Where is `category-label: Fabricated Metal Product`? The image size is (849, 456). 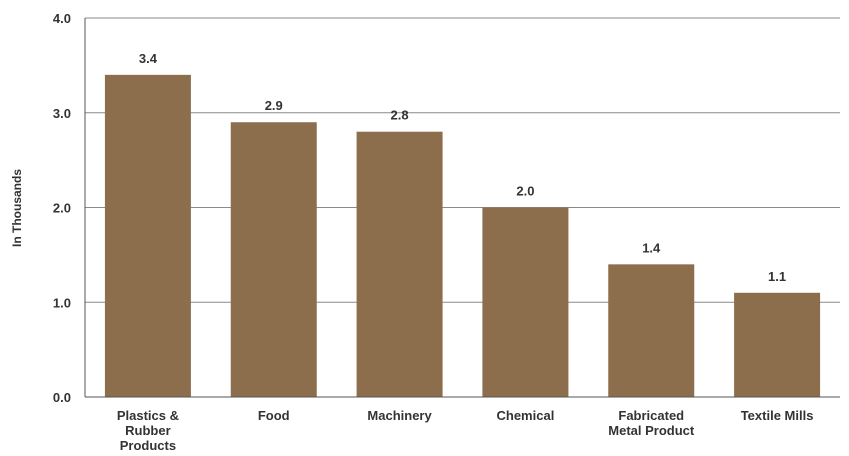 category-label: Fabricated Metal Product is located at coordinates (651, 423).